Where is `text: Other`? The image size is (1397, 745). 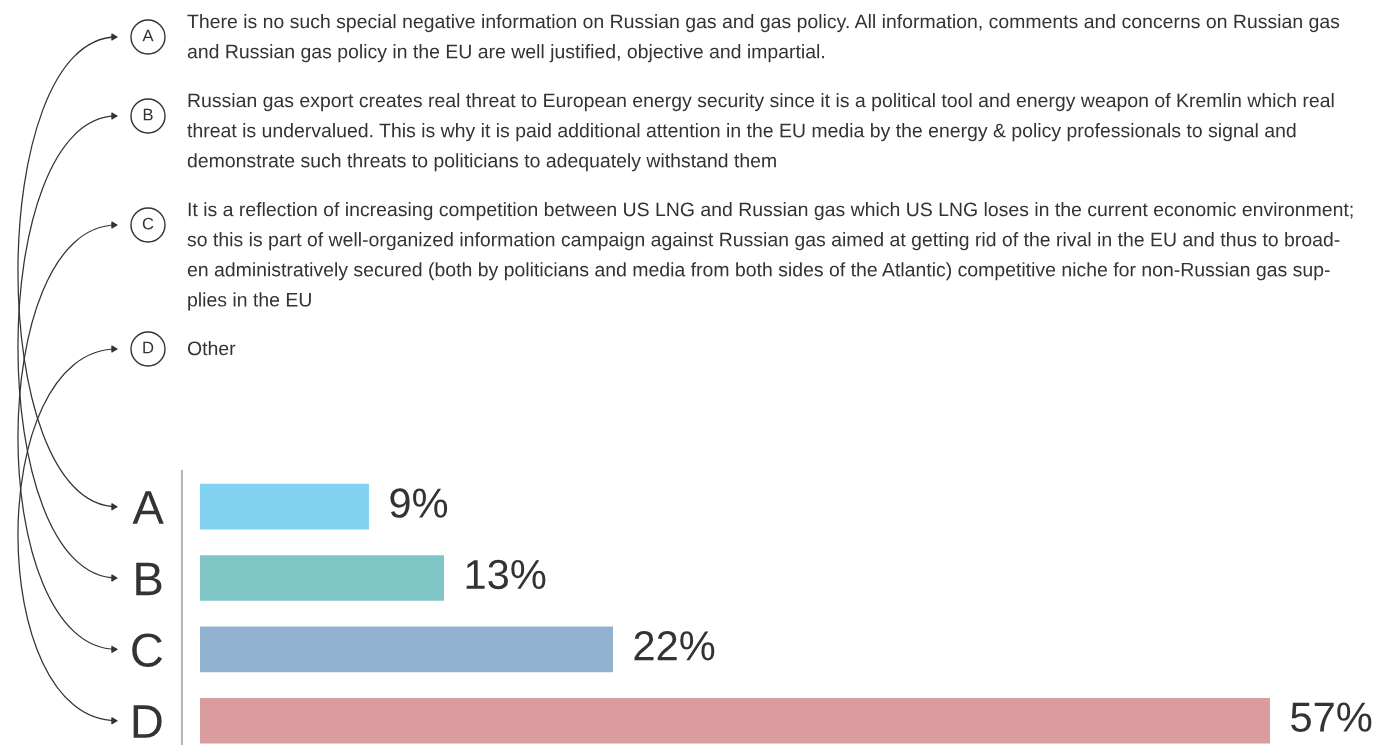 text: Other is located at coordinates (211, 348).